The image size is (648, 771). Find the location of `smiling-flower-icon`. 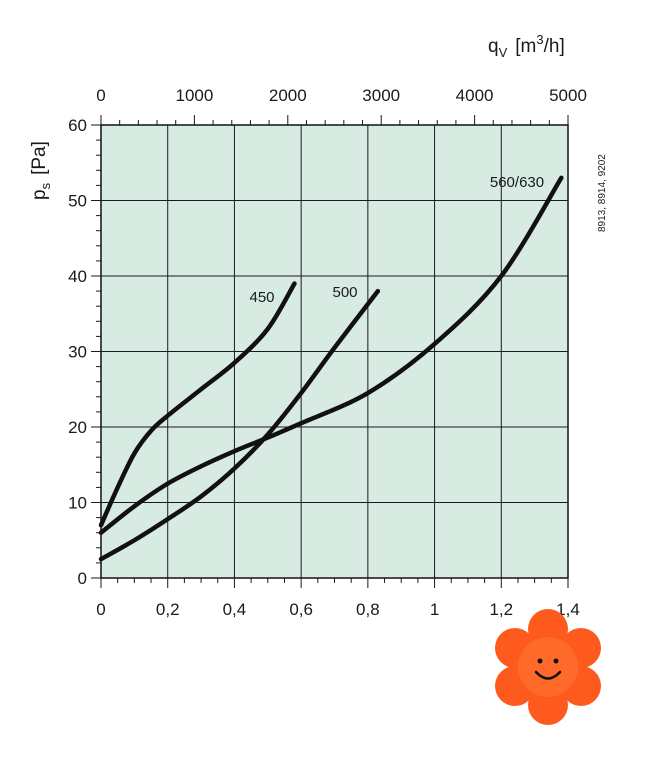

smiling-flower-icon is located at coordinates (548, 667).